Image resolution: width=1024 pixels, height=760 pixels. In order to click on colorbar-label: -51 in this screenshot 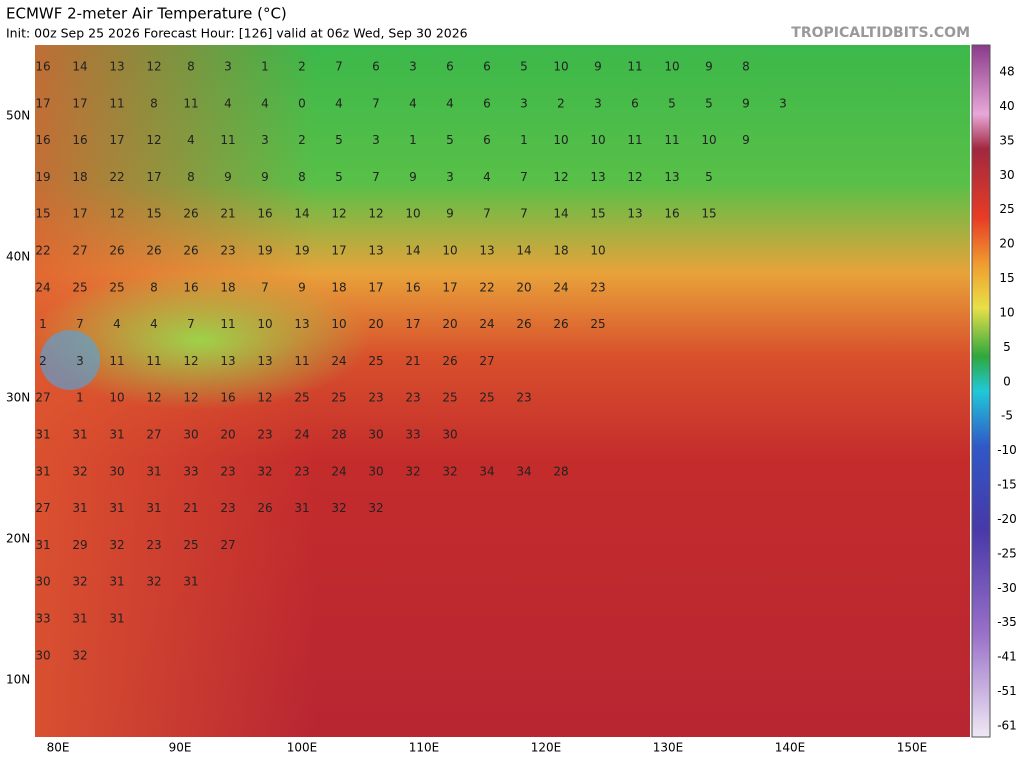, I will do `click(1007, 691)`.